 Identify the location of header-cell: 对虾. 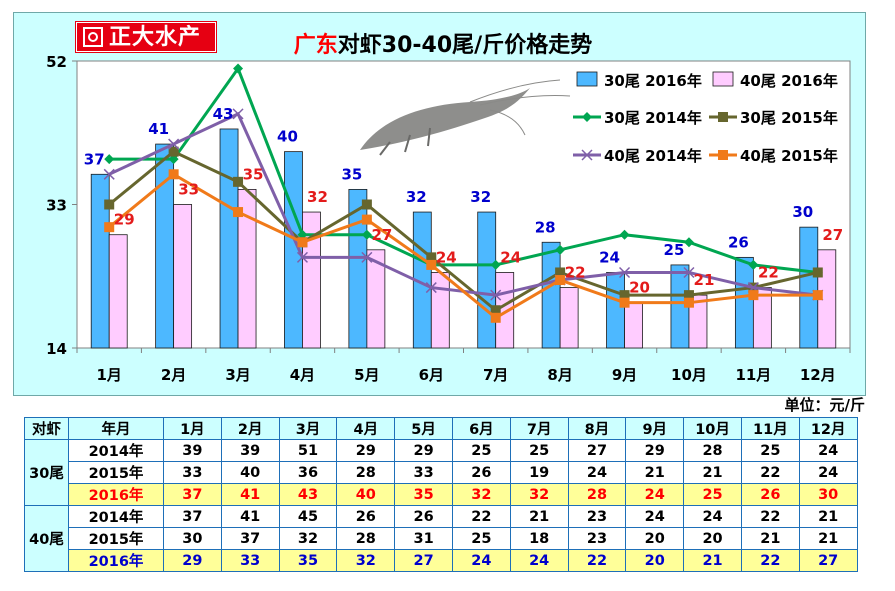
(46, 428).